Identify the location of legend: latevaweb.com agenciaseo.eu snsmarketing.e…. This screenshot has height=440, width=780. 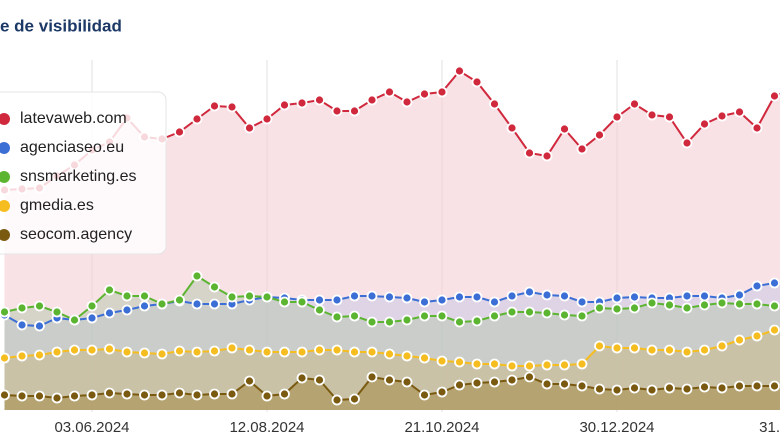
(68, 176).